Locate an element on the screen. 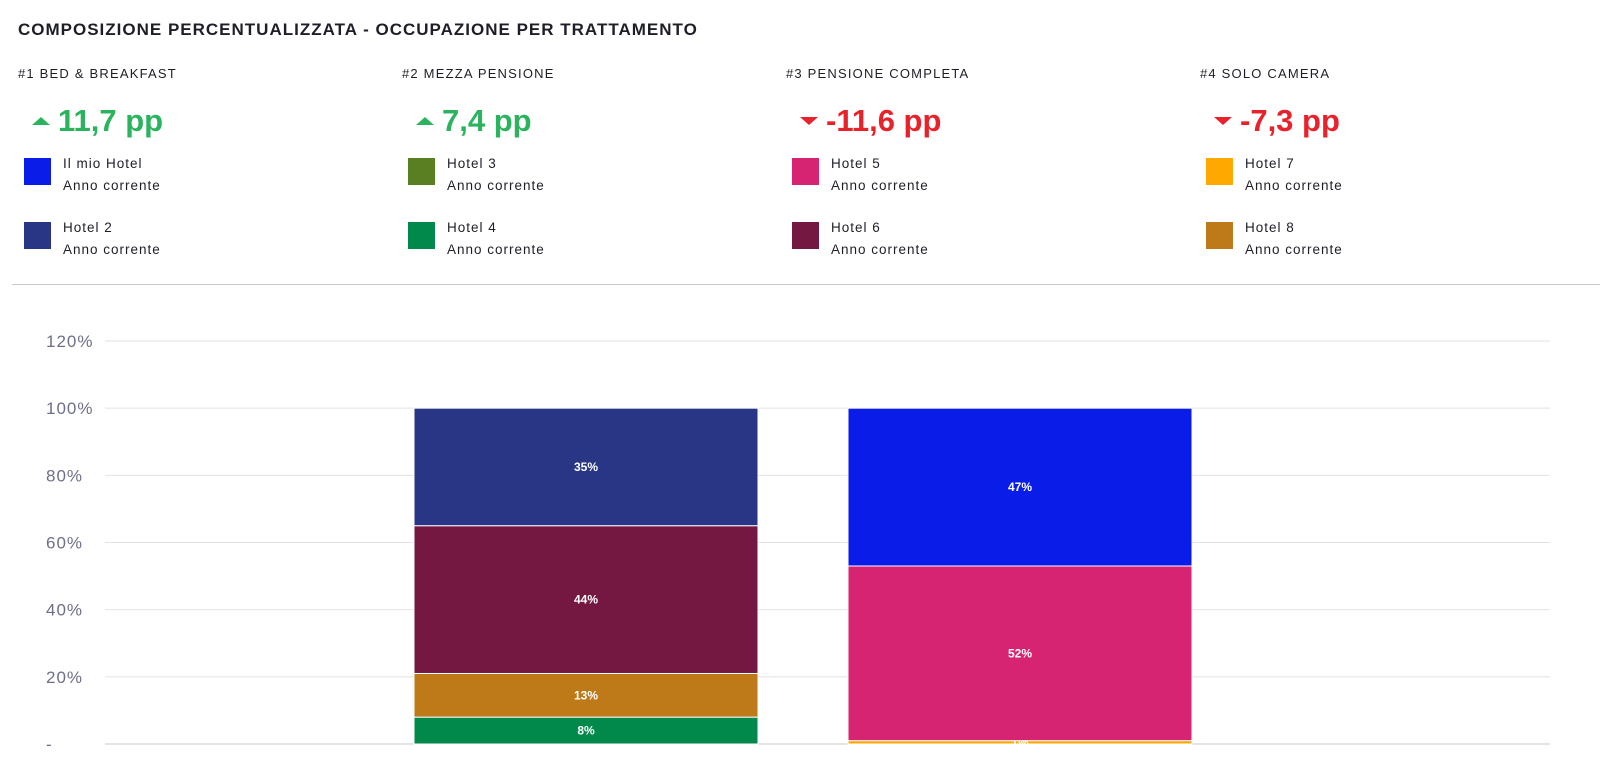  legend-name: Hotel 3 is located at coordinates (472, 163).